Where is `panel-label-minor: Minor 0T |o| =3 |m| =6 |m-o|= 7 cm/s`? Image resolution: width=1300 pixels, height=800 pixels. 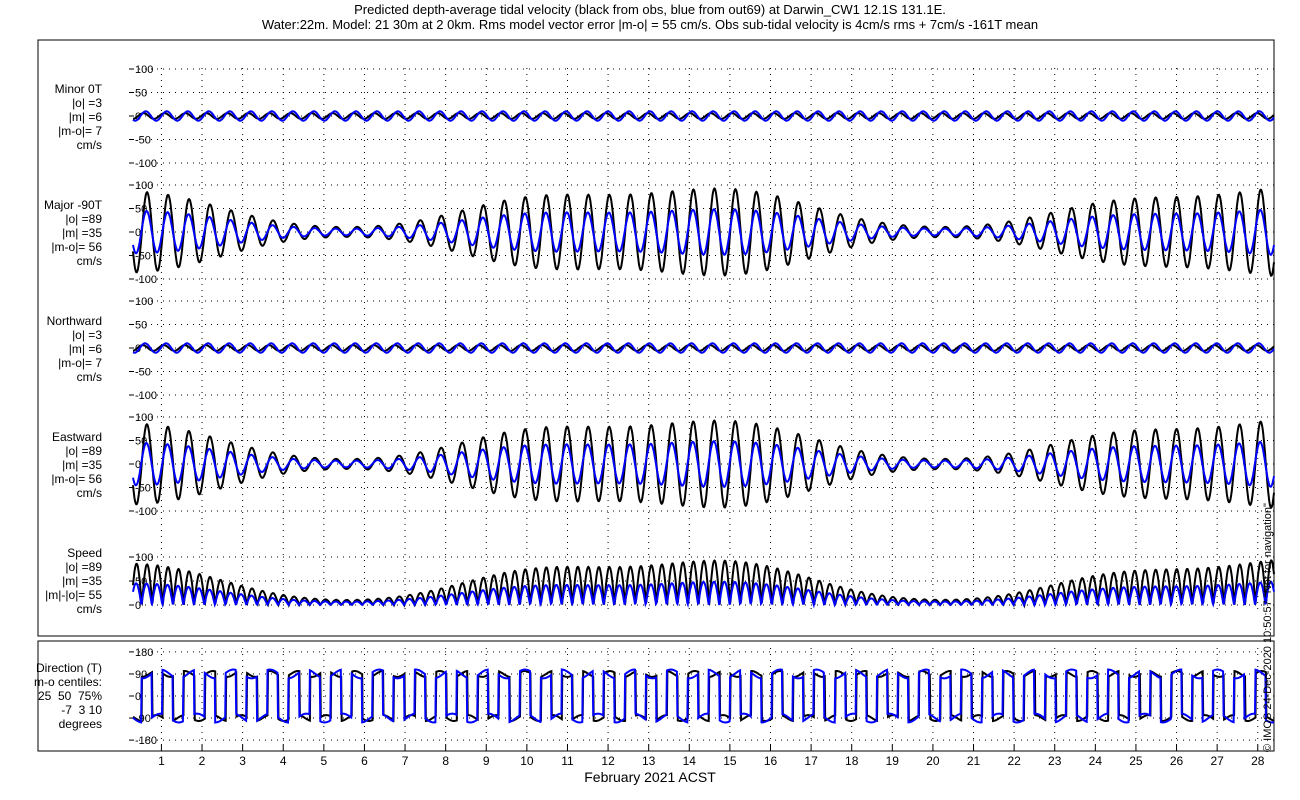 panel-label-minor: Minor 0T |o| =3 |m| =6 |m-o|= 7 cm/s is located at coordinates (56, 117).